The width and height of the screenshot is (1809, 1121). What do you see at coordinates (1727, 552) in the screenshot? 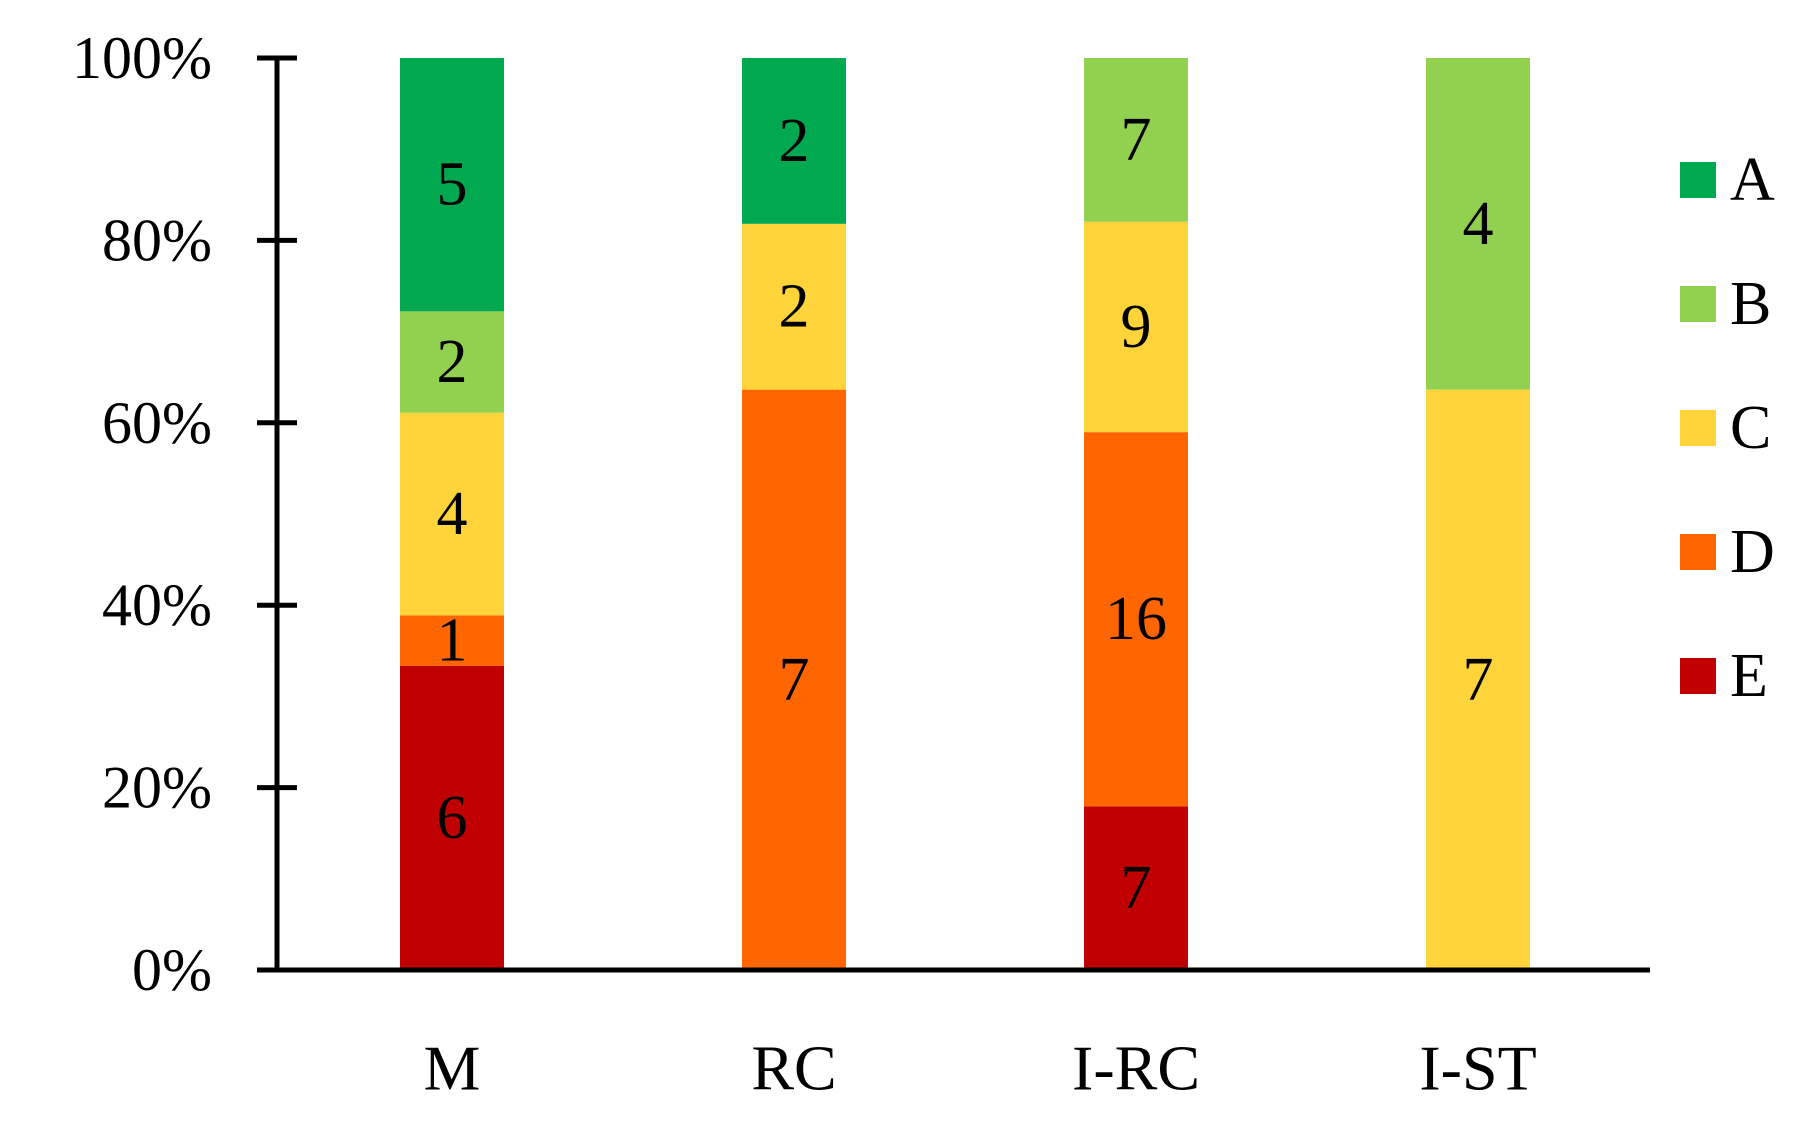
I see `legend-item-d: D` at bounding box center [1727, 552].